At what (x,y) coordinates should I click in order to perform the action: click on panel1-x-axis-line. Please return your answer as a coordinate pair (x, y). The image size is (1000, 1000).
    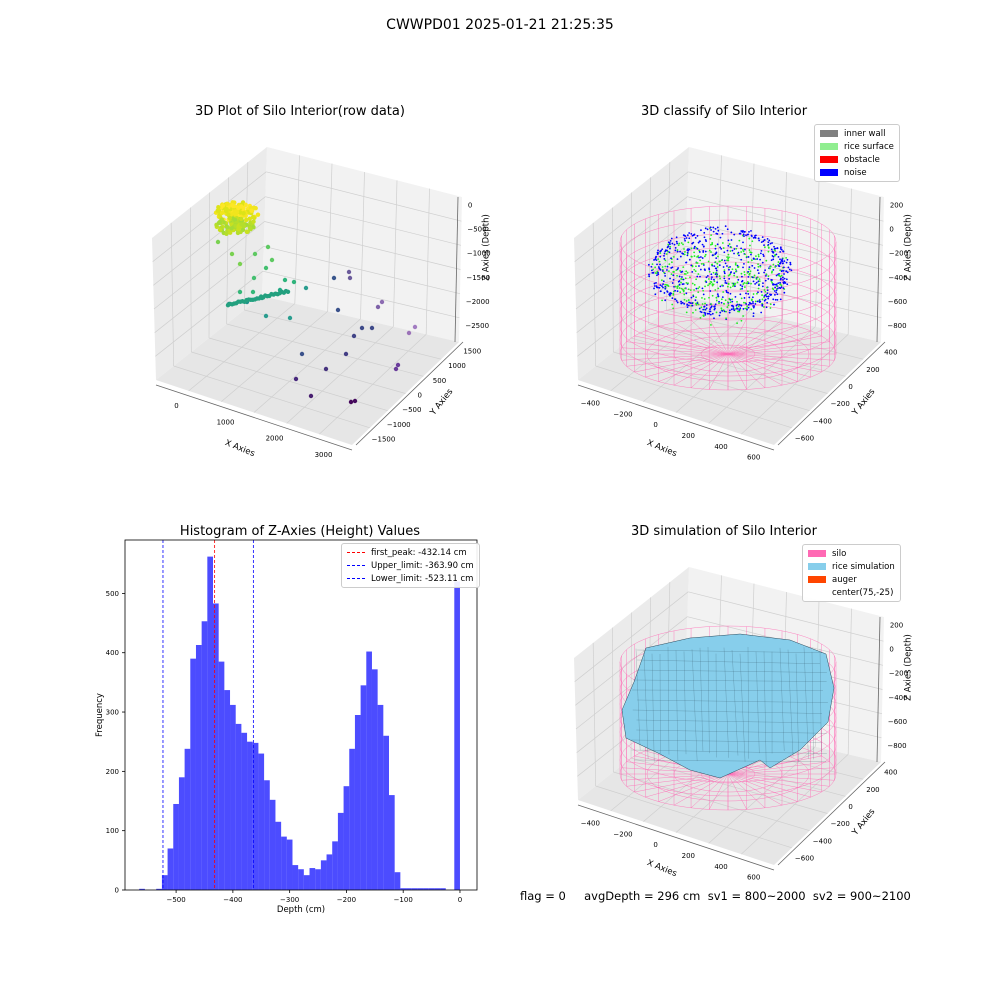
    Looking at the image, I should click on (254, 417).